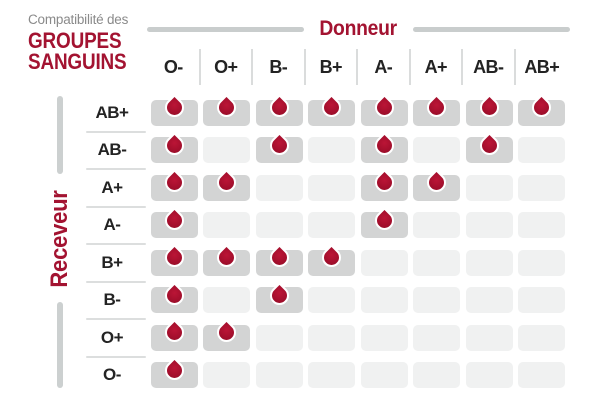 Image resolution: width=600 pixels, height=400 pixels. What do you see at coordinates (437, 150) in the screenshot?
I see `cell-incompatible-AB--from-A+` at bounding box center [437, 150].